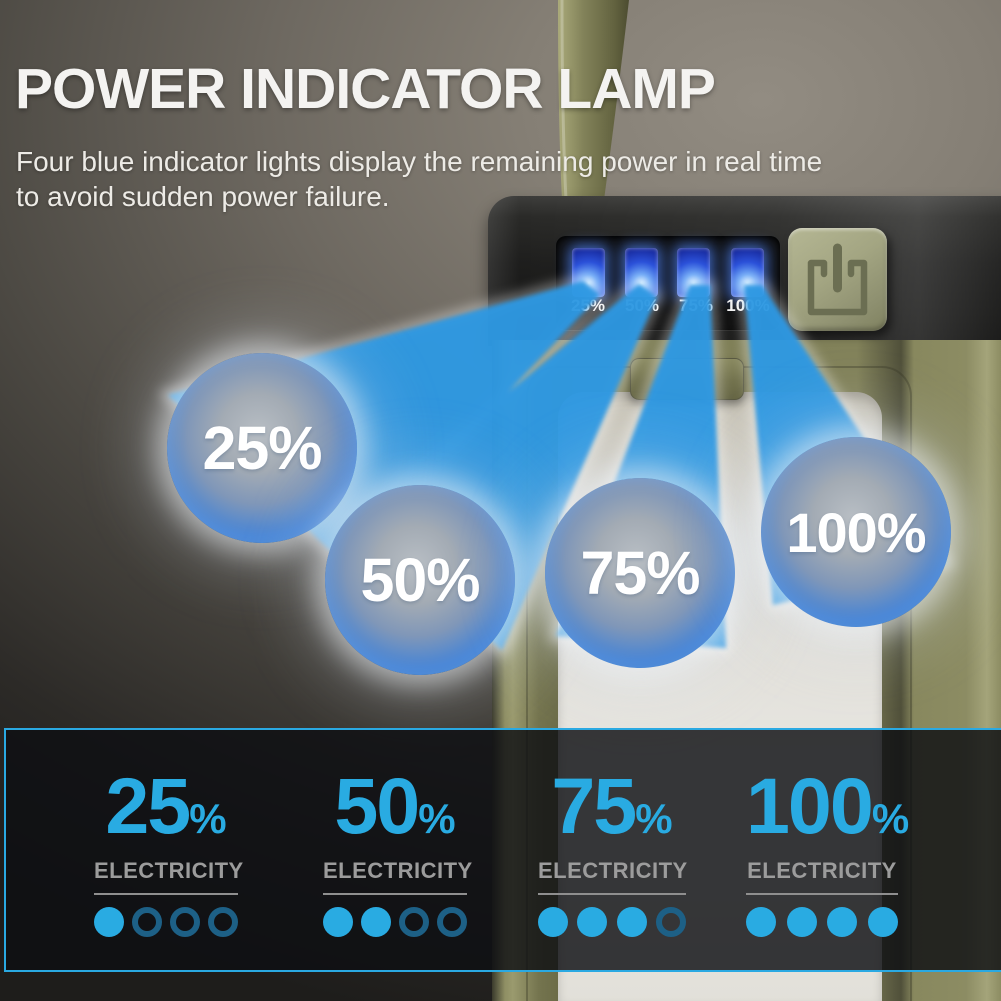 This screenshot has height=1001, width=1001. What do you see at coordinates (365, 89) in the screenshot?
I see `page-title: POWER INDICATOR LAMP` at bounding box center [365, 89].